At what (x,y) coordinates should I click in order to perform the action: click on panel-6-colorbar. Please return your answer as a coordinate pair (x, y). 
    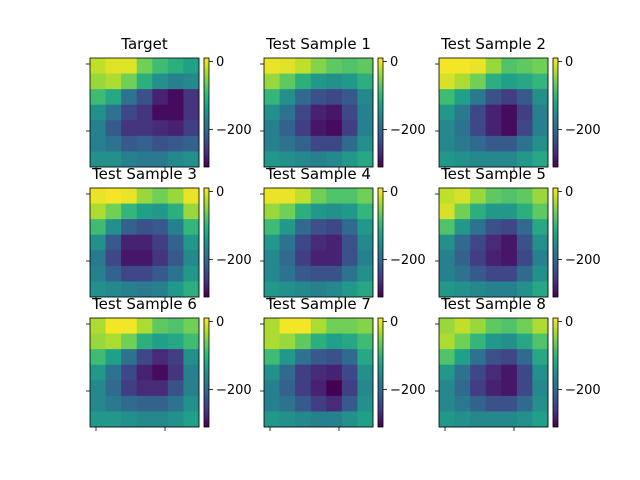
    Looking at the image, I should click on (555, 242).